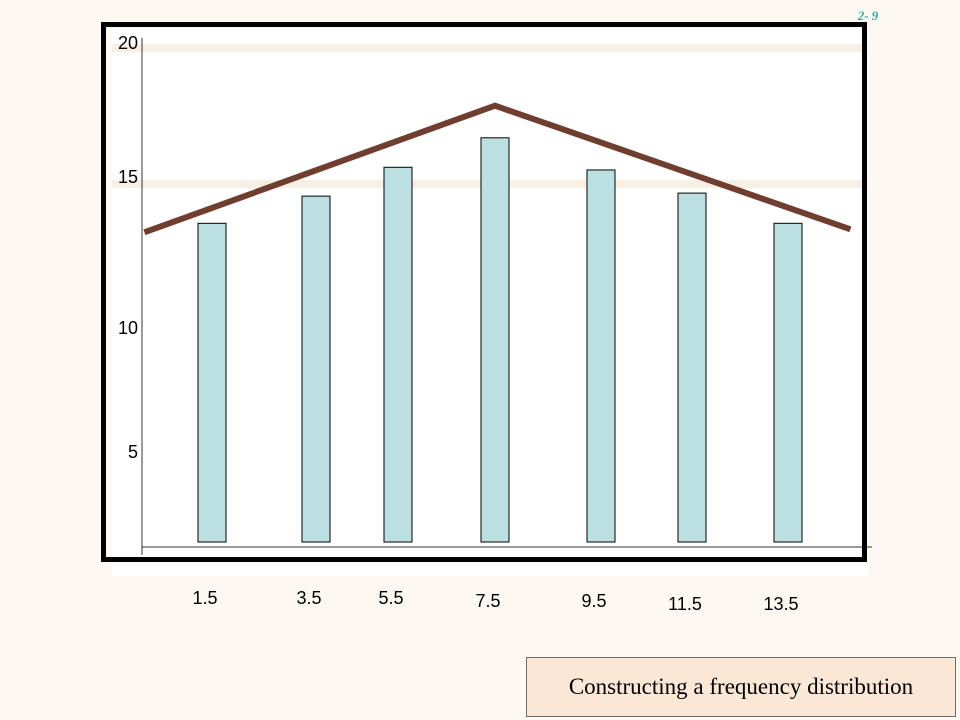 This screenshot has height=720, width=960. Describe the element at coordinates (127, 177) in the screenshot. I see `y-tick-label: 15` at that location.